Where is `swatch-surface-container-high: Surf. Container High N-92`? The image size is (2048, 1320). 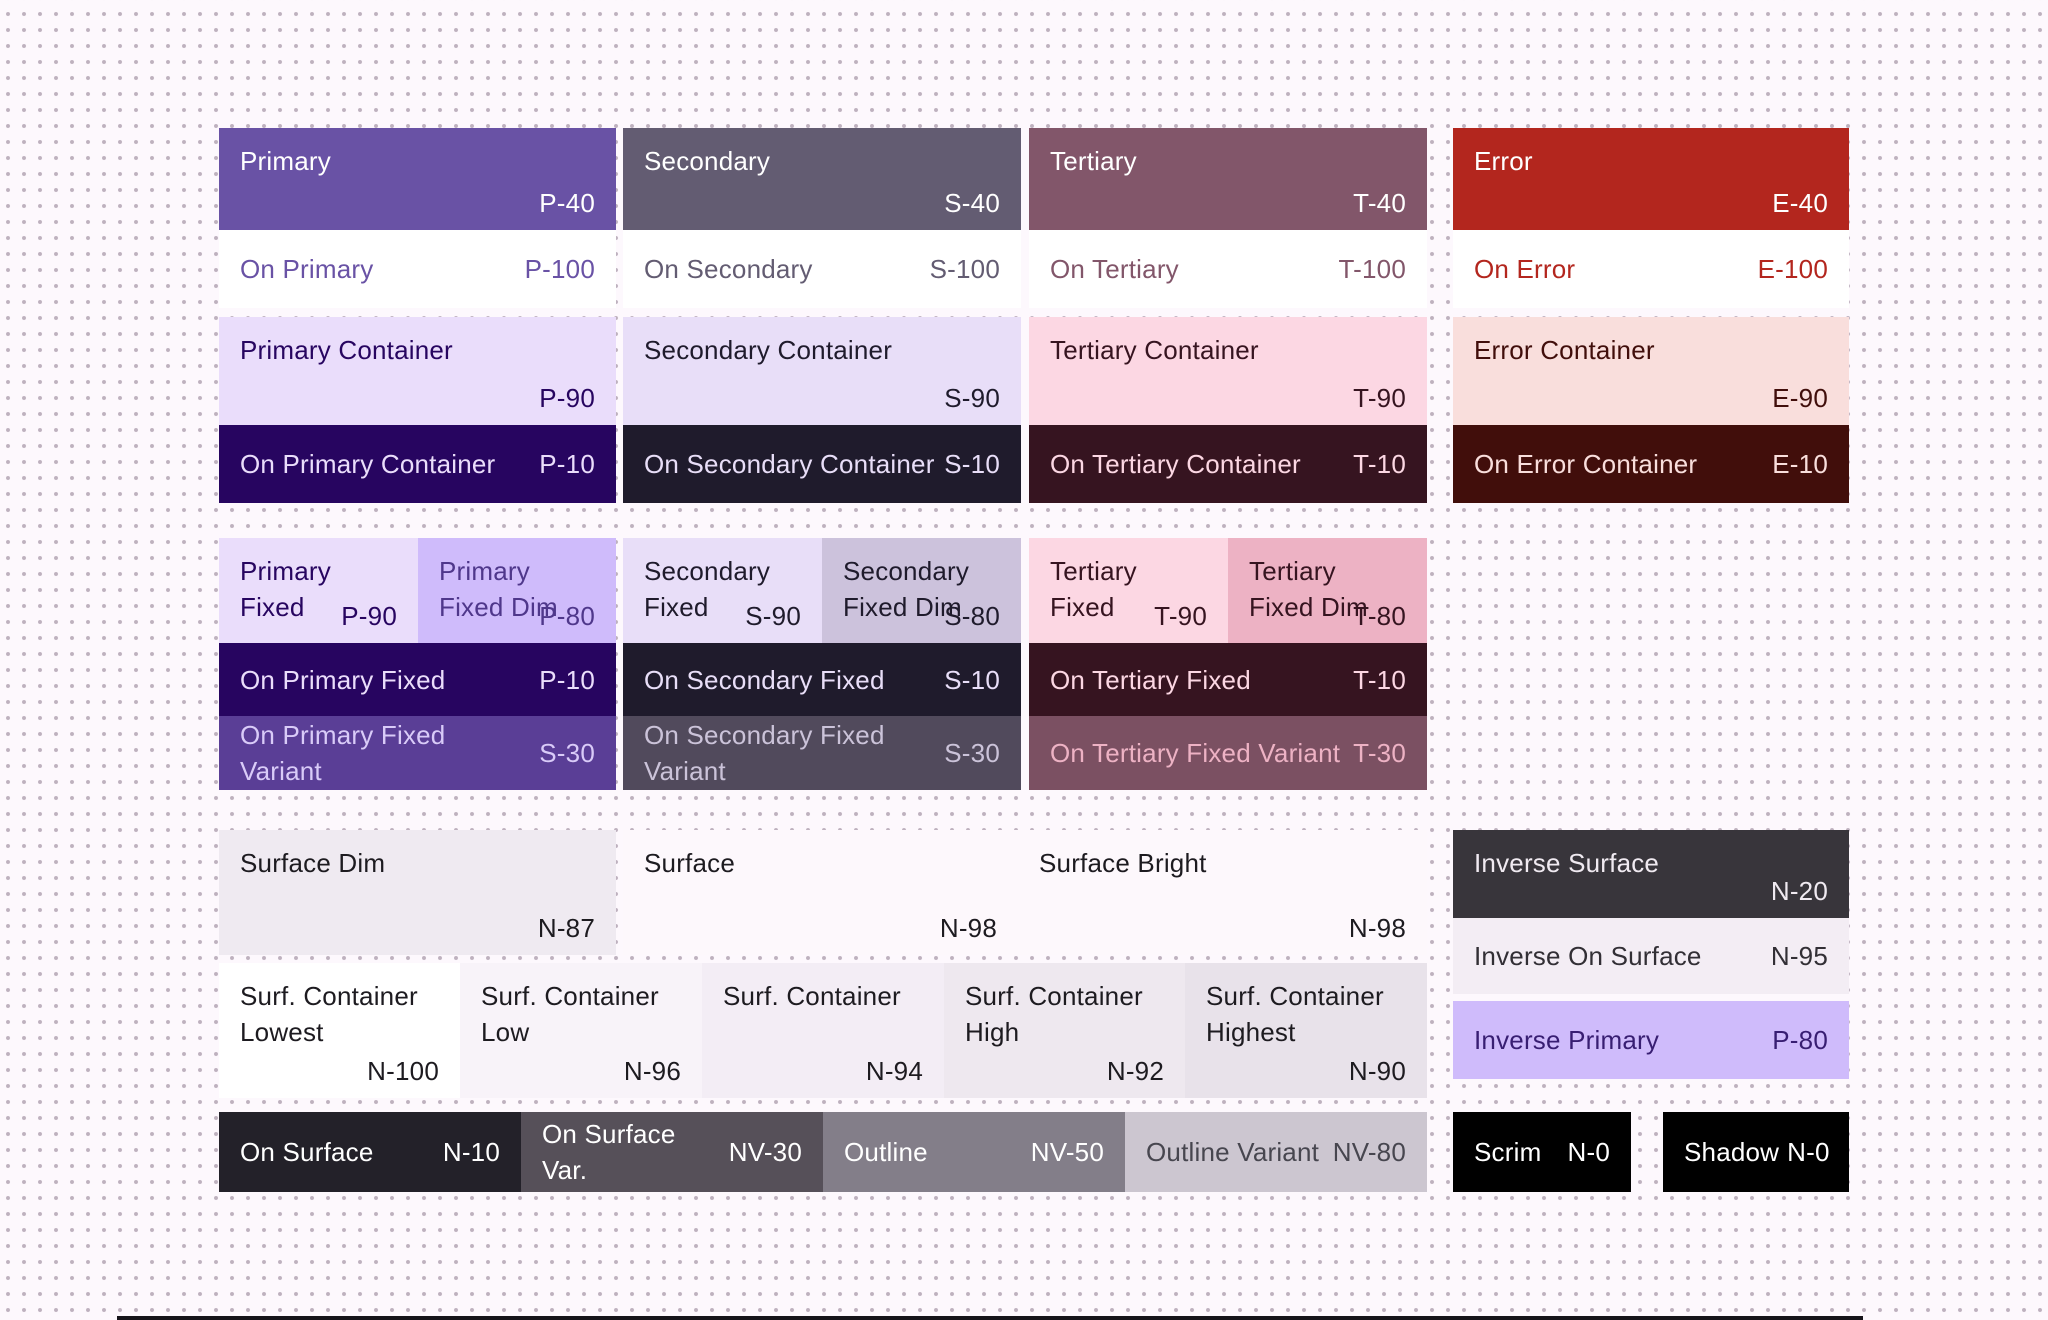 swatch-surface-container-high: Surf. Container High N-92 is located at coordinates (1064, 1030).